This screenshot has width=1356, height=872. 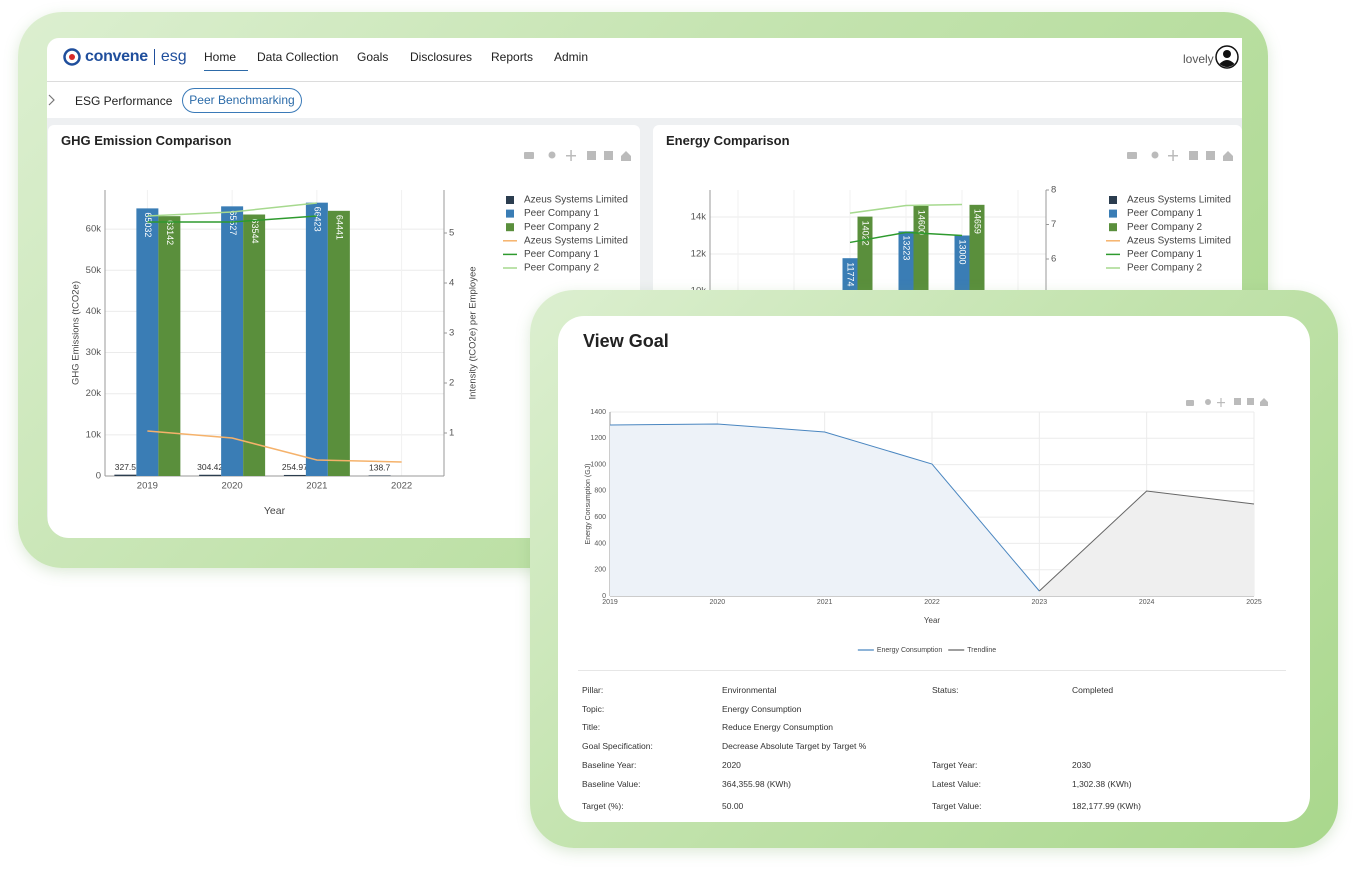 I want to click on bar-label: 14600, so click(x=922, y=222).